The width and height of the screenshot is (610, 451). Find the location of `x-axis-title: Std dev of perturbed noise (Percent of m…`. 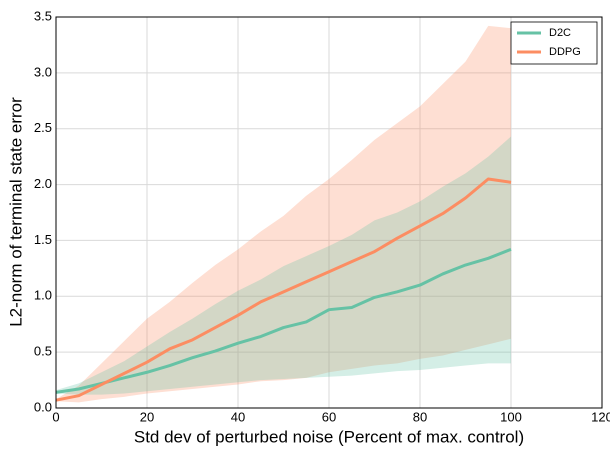

x-axis-title: Std dev of perturbed noise (Percent of m… is located at coordinates (329, 436).